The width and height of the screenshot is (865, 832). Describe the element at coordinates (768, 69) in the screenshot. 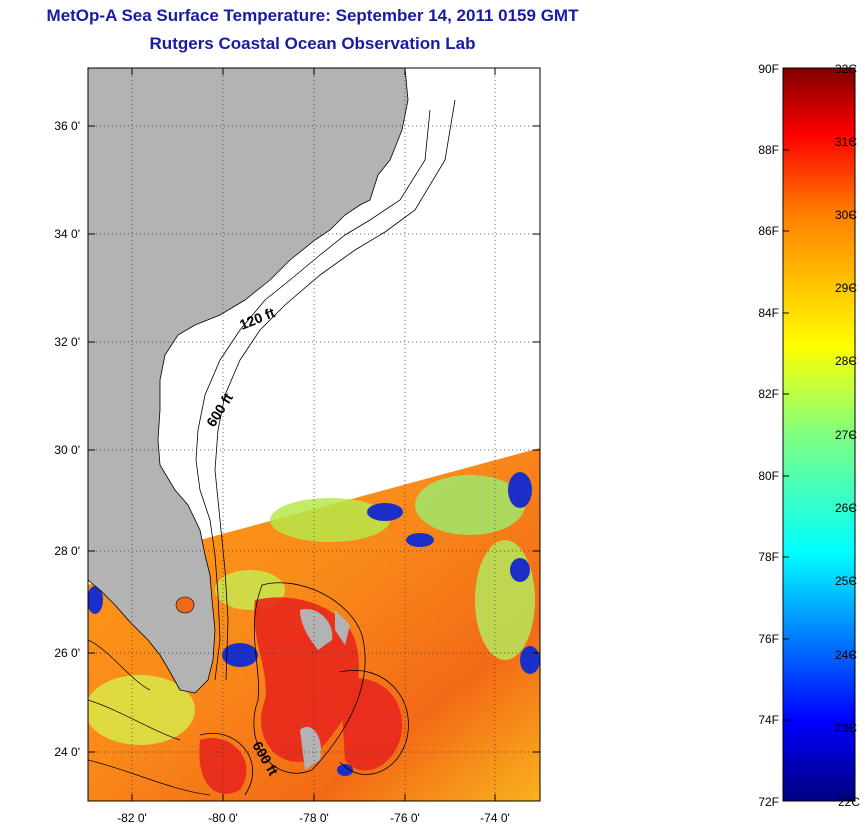

I see `colorbar-f-label: 90F` at that location.